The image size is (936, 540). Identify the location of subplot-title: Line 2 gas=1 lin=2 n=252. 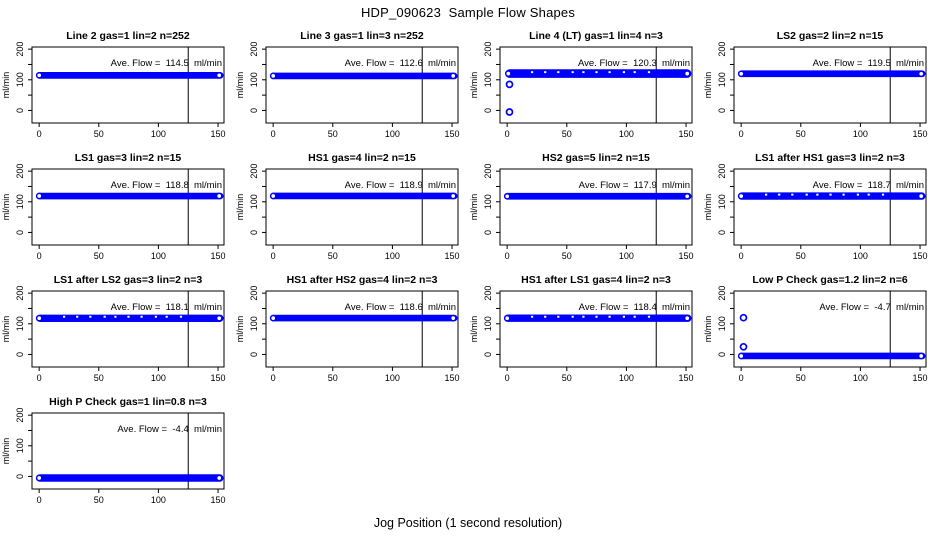
(128, 36).